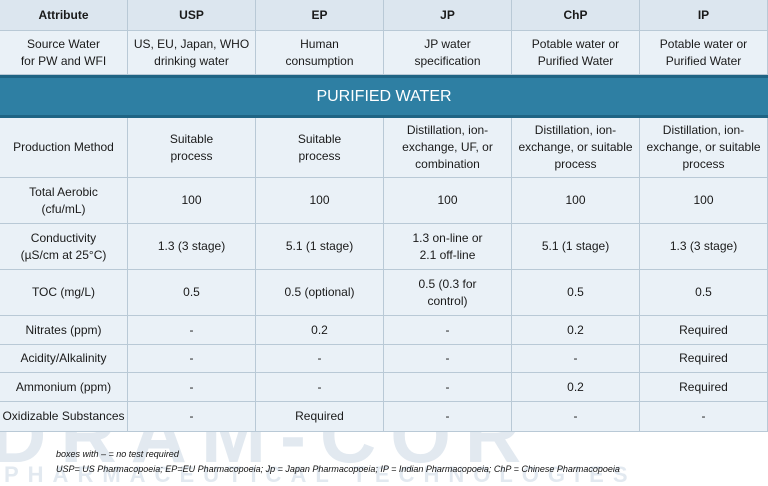  What do you see at coordinates (64, 387) in the screenshot?
I see `table-cell: Ammonium (ppm)` at bounding box center [64, 387].